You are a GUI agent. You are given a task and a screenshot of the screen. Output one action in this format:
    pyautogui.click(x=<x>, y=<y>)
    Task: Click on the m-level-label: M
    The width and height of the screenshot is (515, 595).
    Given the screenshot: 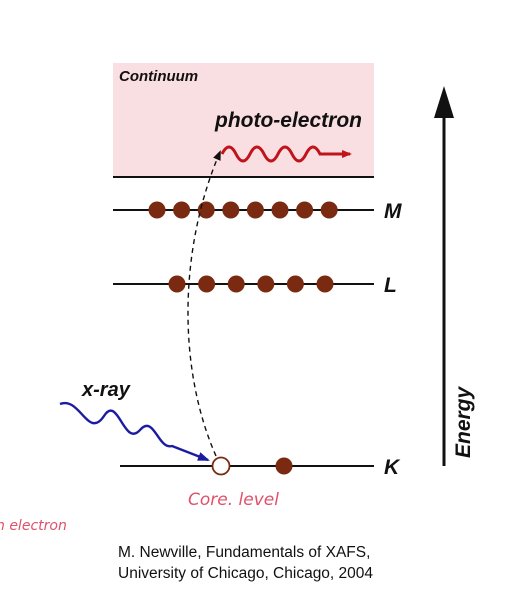 What is the action you would take?
    pyautogui.click(x=393, y=211)
    